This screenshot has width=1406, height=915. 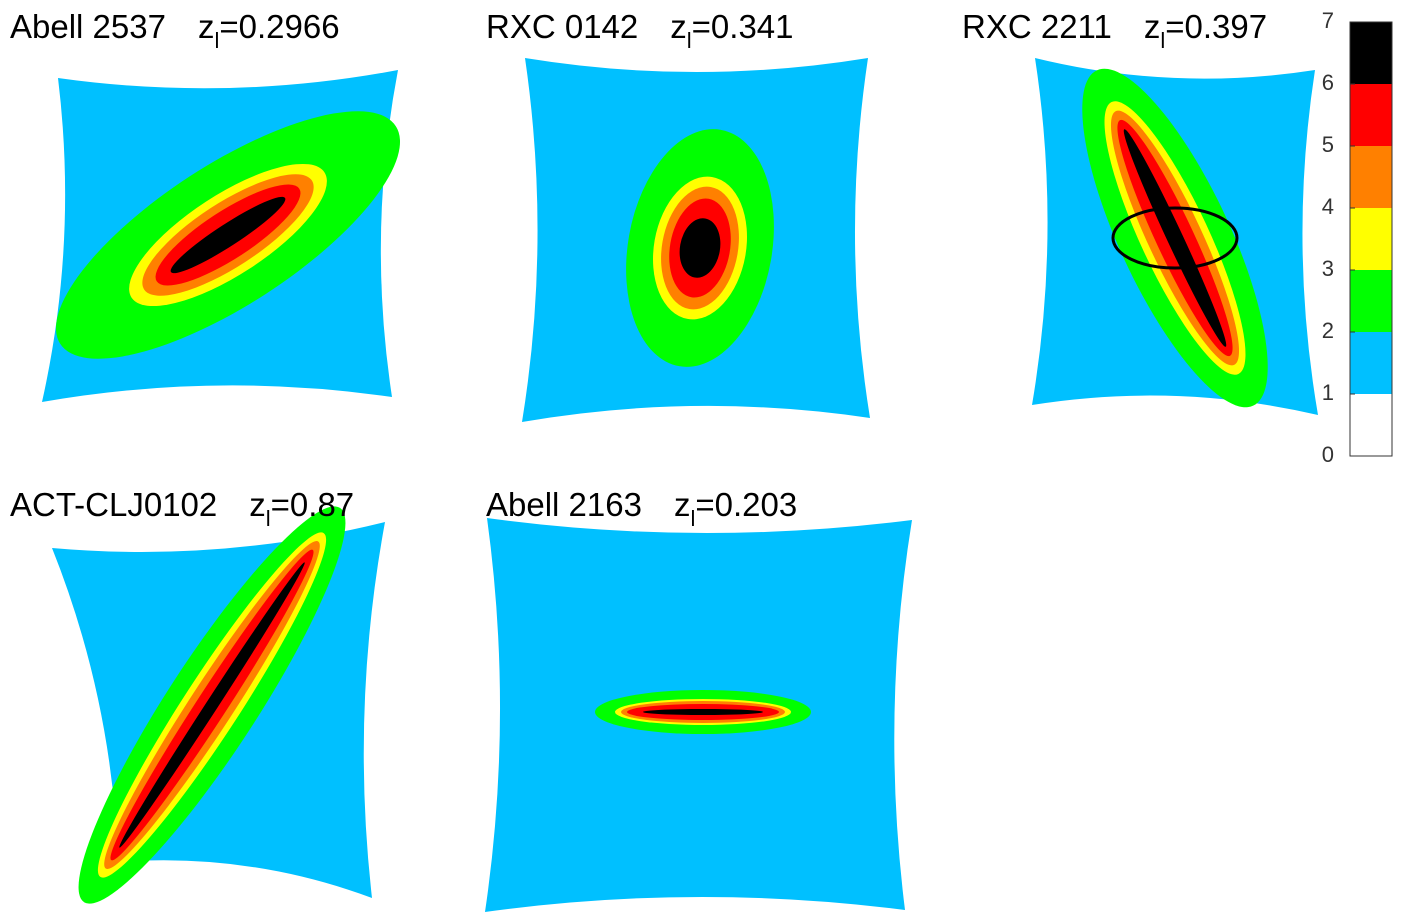 I want to click on redshift-value: =0.341, so click(x=743, y=26).